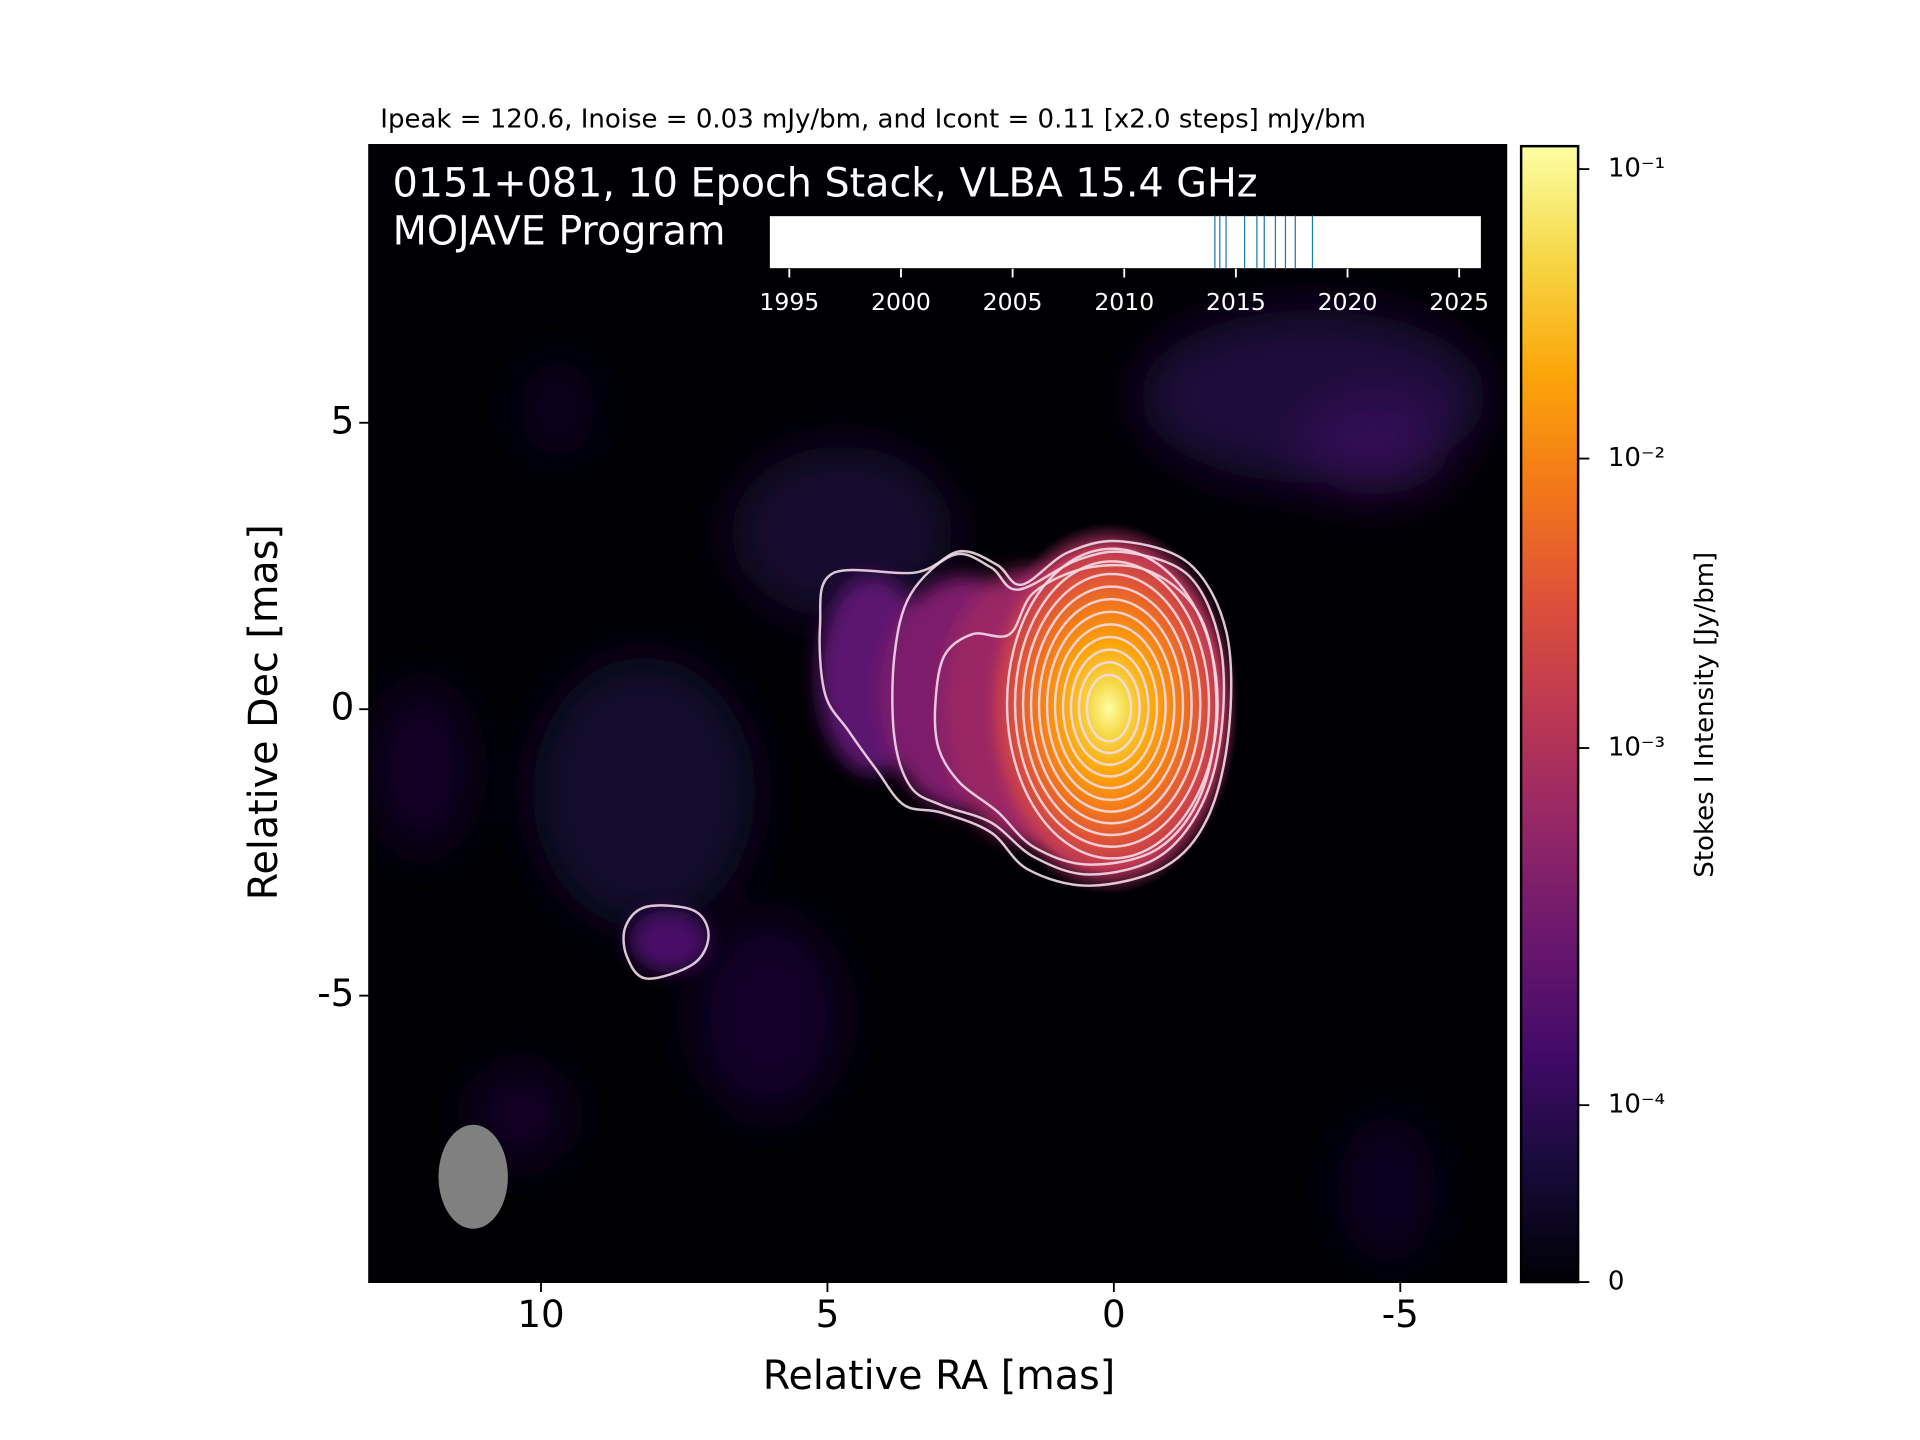  I want to click on y-axis-label: Relative Dec [mas], so click(264, 712).